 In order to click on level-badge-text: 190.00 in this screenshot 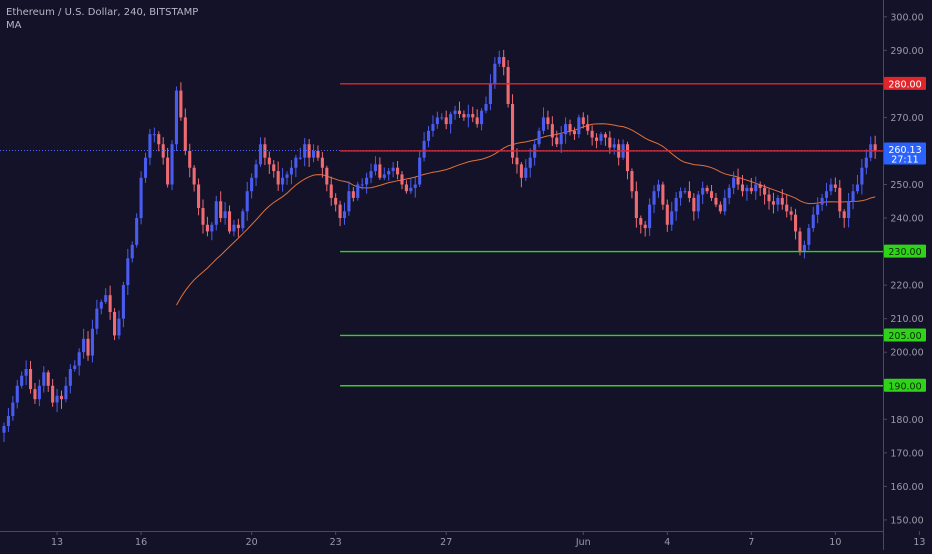, I will do `click(904, 386)`.